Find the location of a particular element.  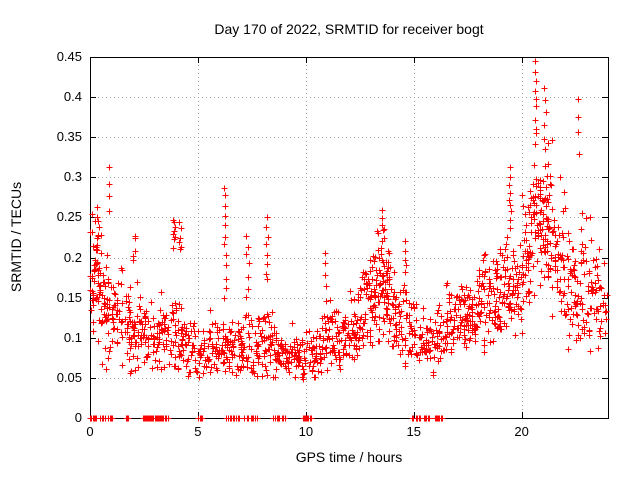

y-axis-label: SRMTID / TECUs is located at coordinates (16, 237).